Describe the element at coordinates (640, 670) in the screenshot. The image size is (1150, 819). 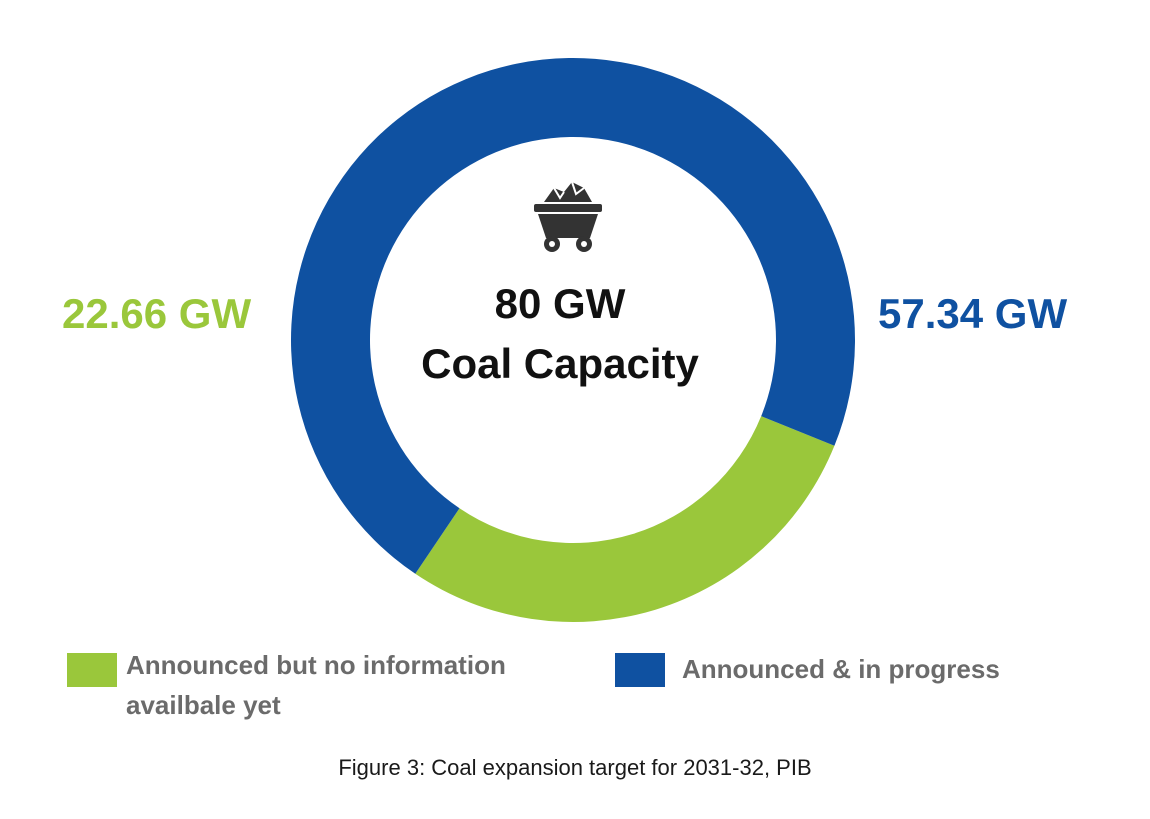
I see `legend-swatch-announced-in-progress` at that location.